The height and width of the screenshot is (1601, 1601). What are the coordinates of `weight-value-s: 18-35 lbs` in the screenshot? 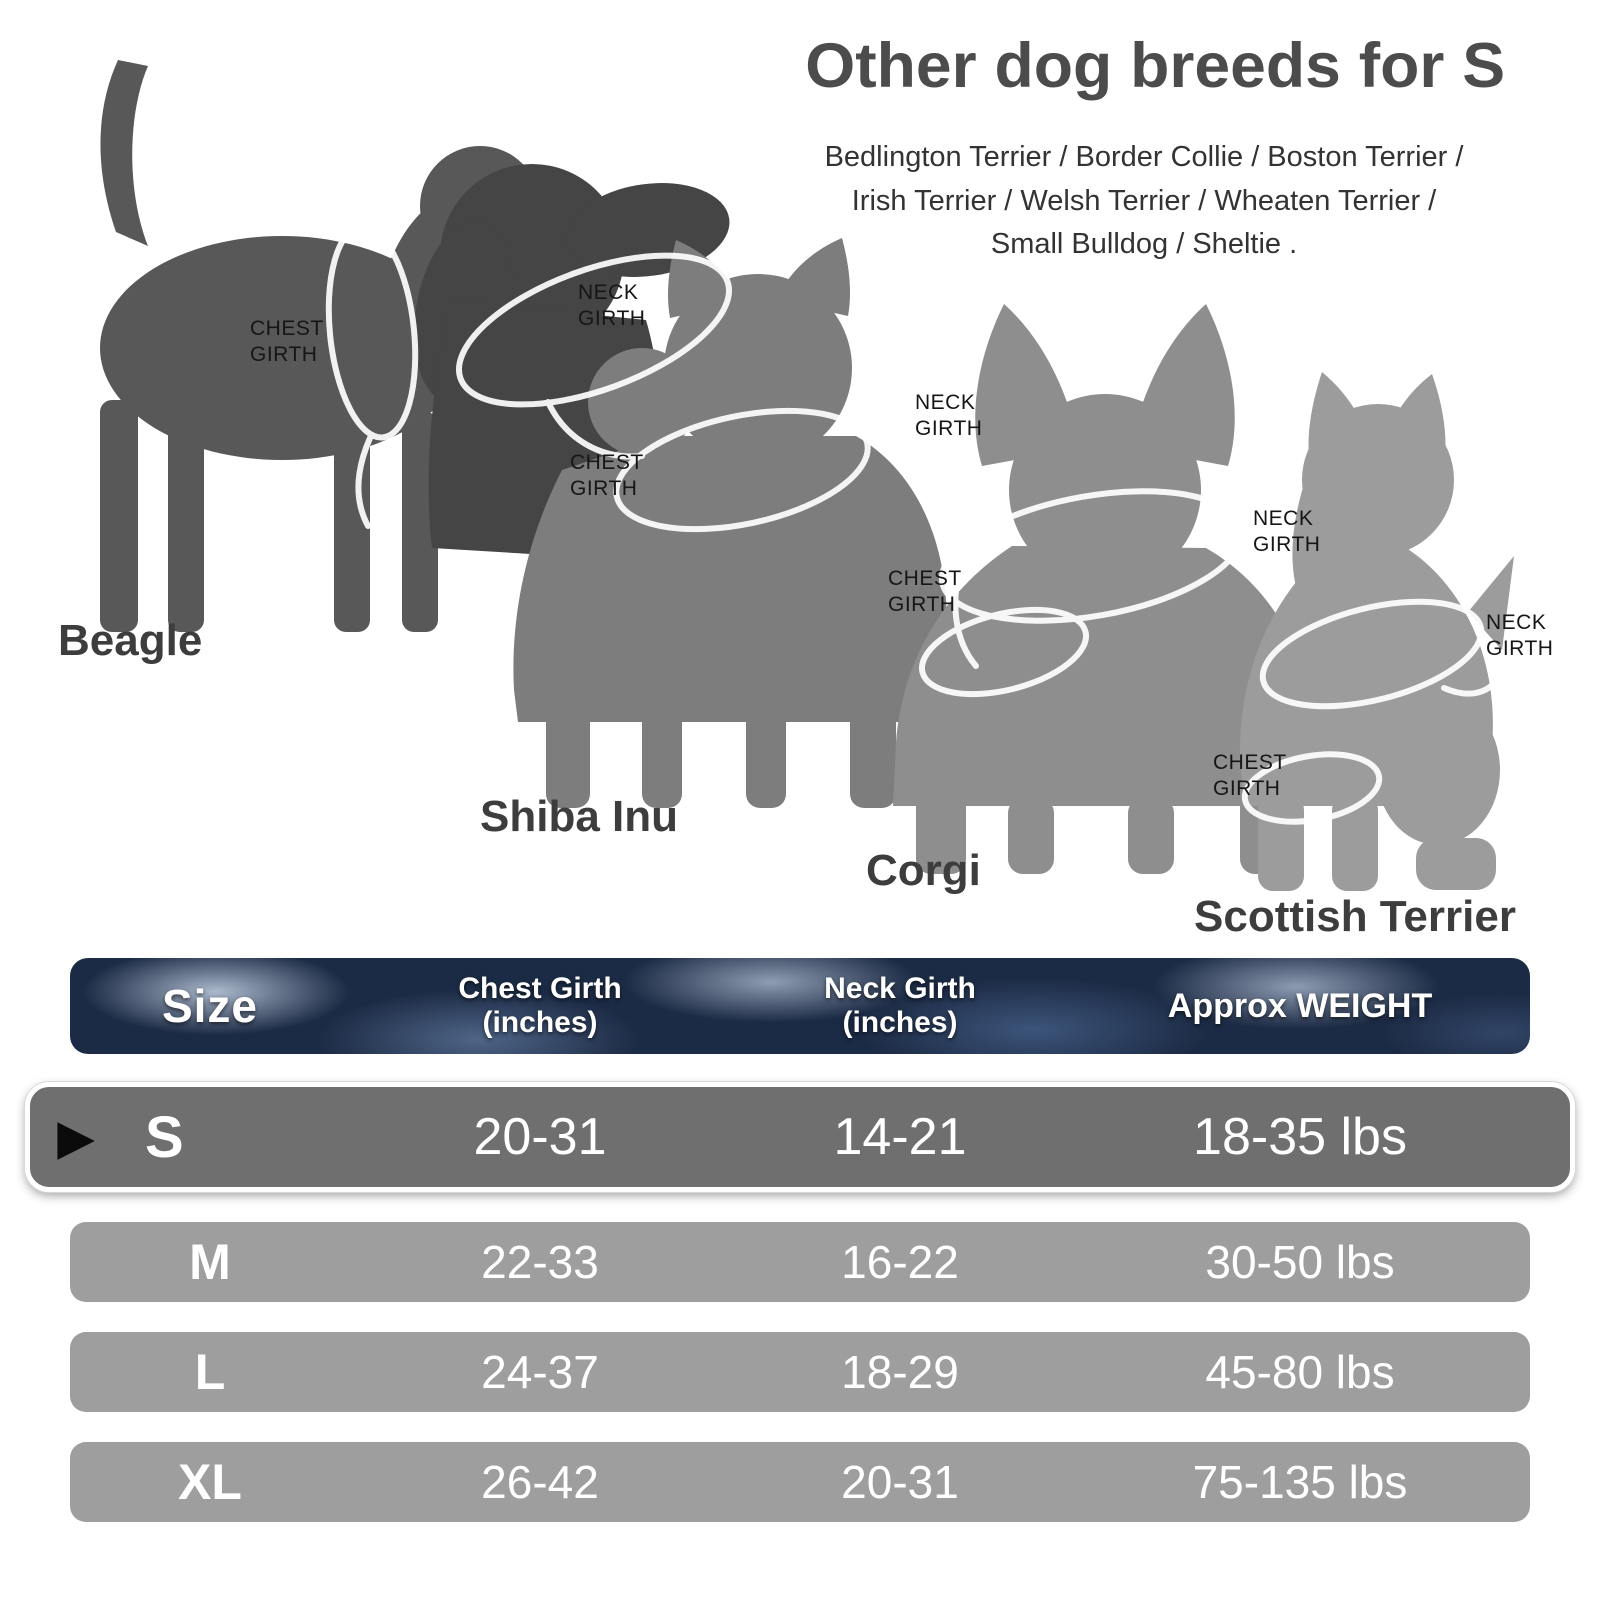 It's located at (1300, 1137).